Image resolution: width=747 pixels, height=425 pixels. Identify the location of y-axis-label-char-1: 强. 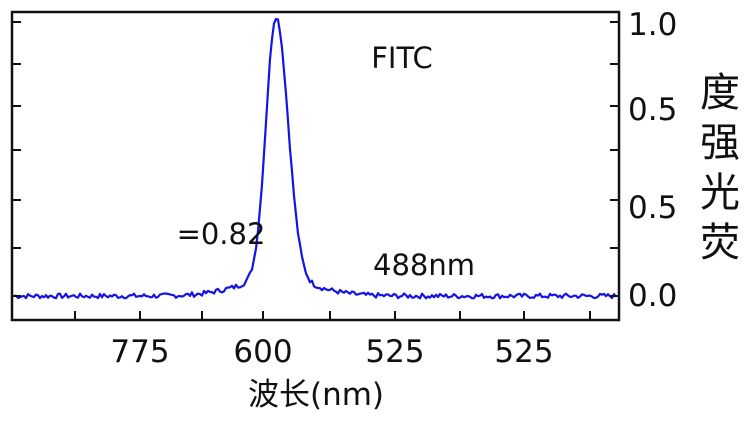
(720, 143).